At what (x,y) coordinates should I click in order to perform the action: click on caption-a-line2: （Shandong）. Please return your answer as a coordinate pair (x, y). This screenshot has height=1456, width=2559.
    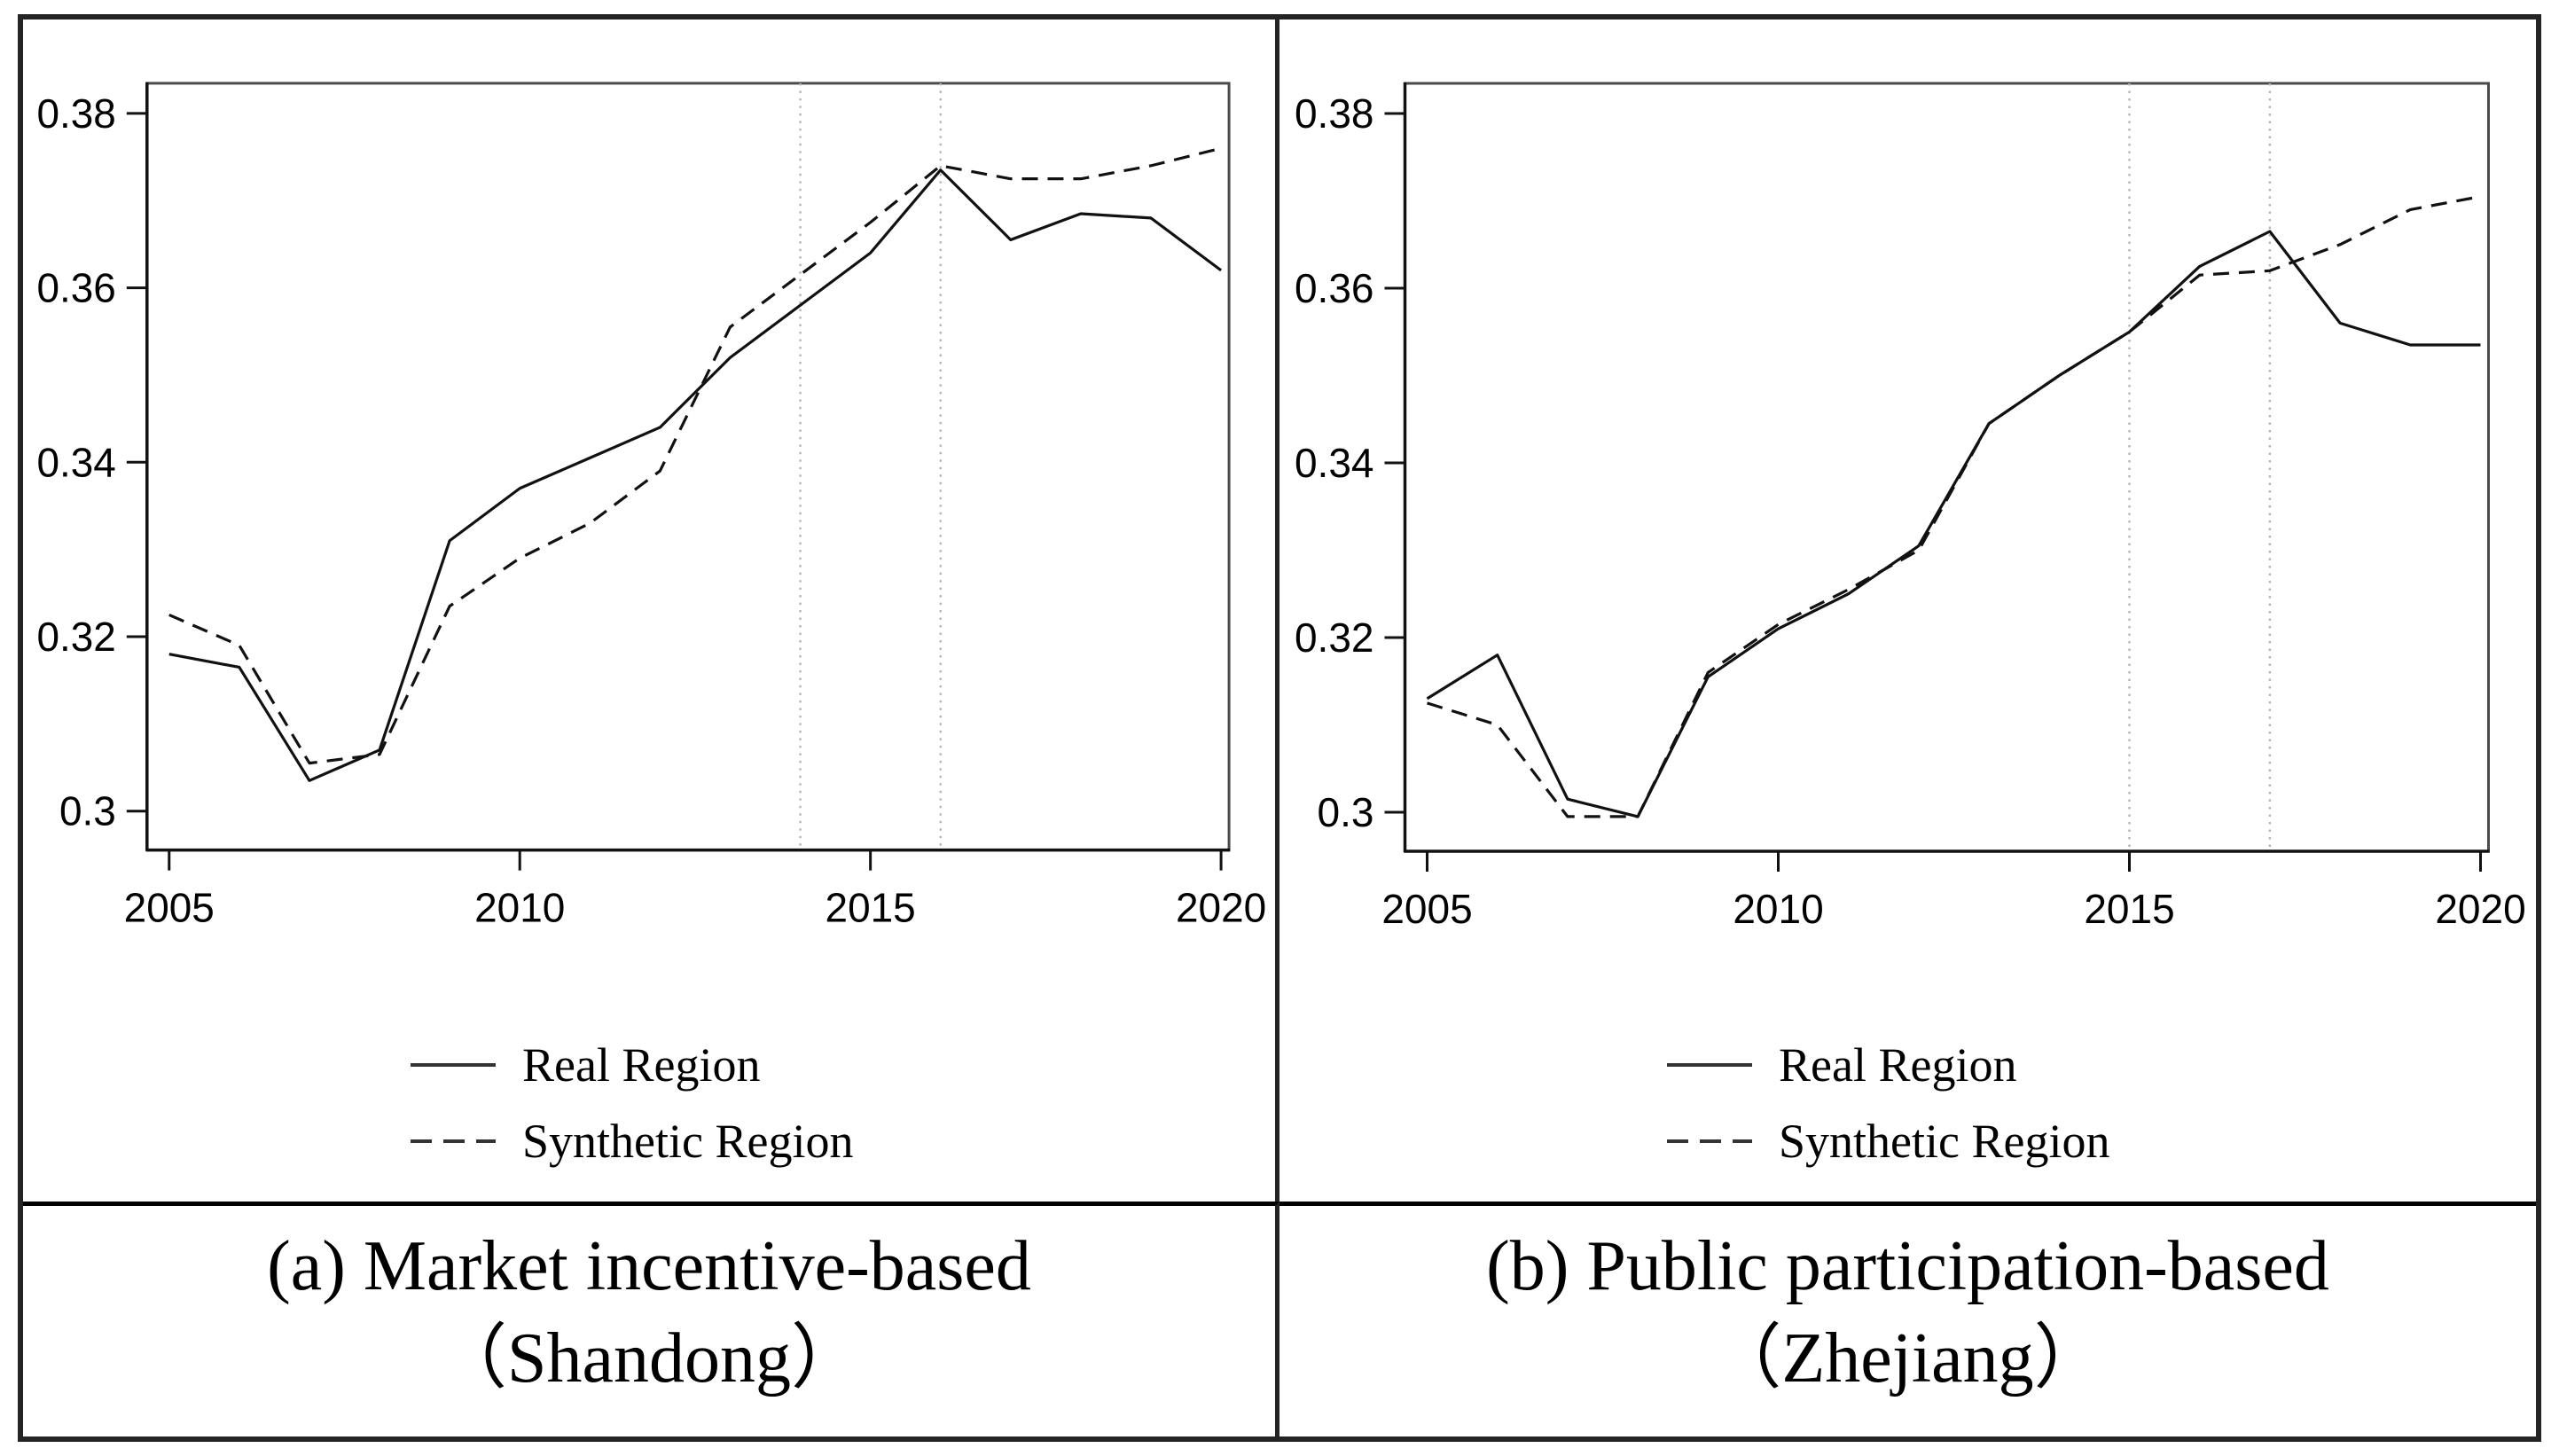
    Looking at the image, I should click on (649, 1358).